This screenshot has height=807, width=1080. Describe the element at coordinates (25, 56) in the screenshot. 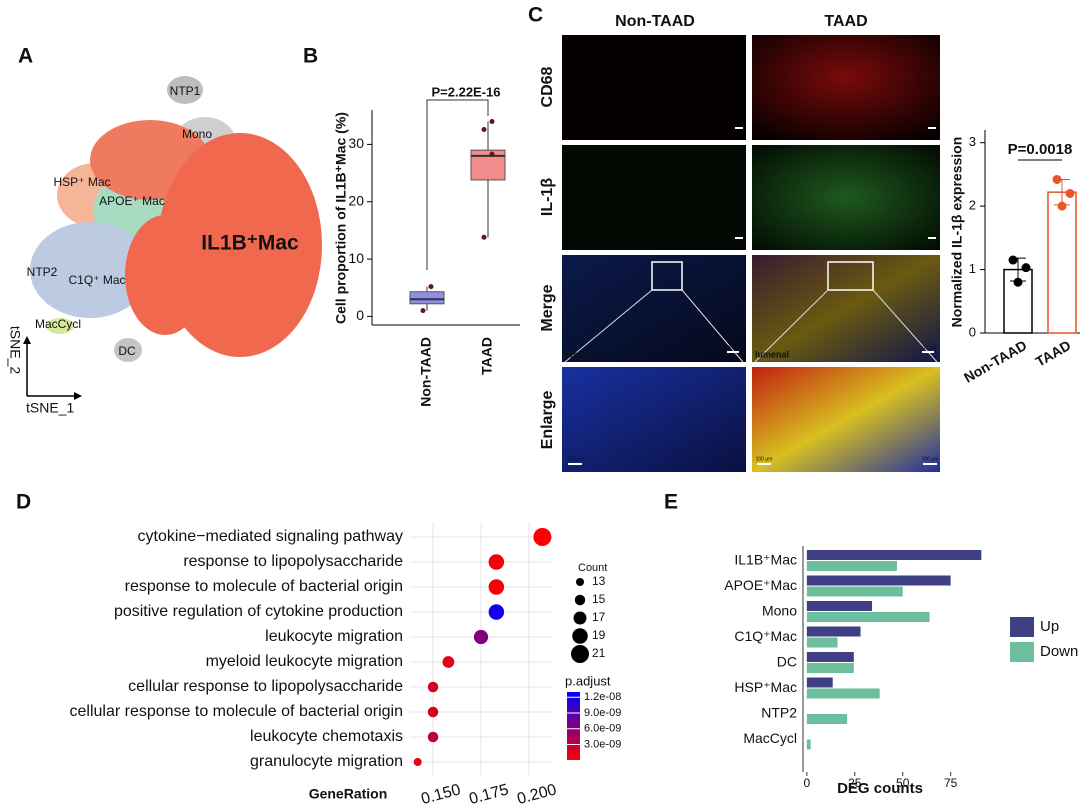

I see `panel-label: A` at that location.